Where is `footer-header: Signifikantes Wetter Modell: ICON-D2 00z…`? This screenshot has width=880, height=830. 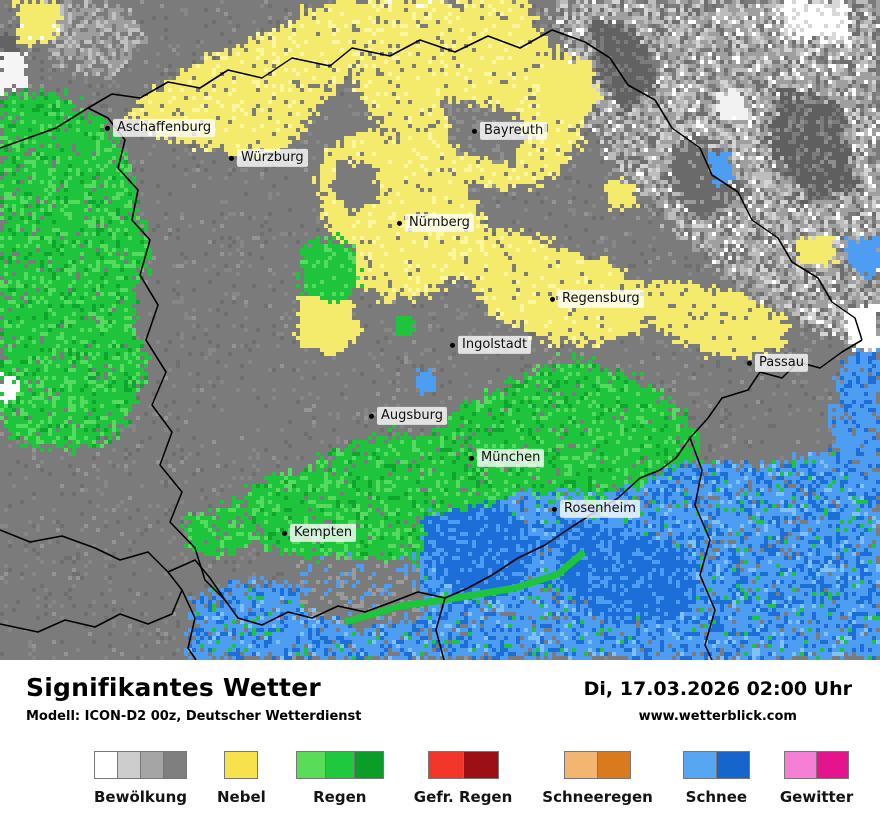 footer-header: Signifikantes Wetter Modell: ICON-D2 00z… is located at coordinates (439, 698).